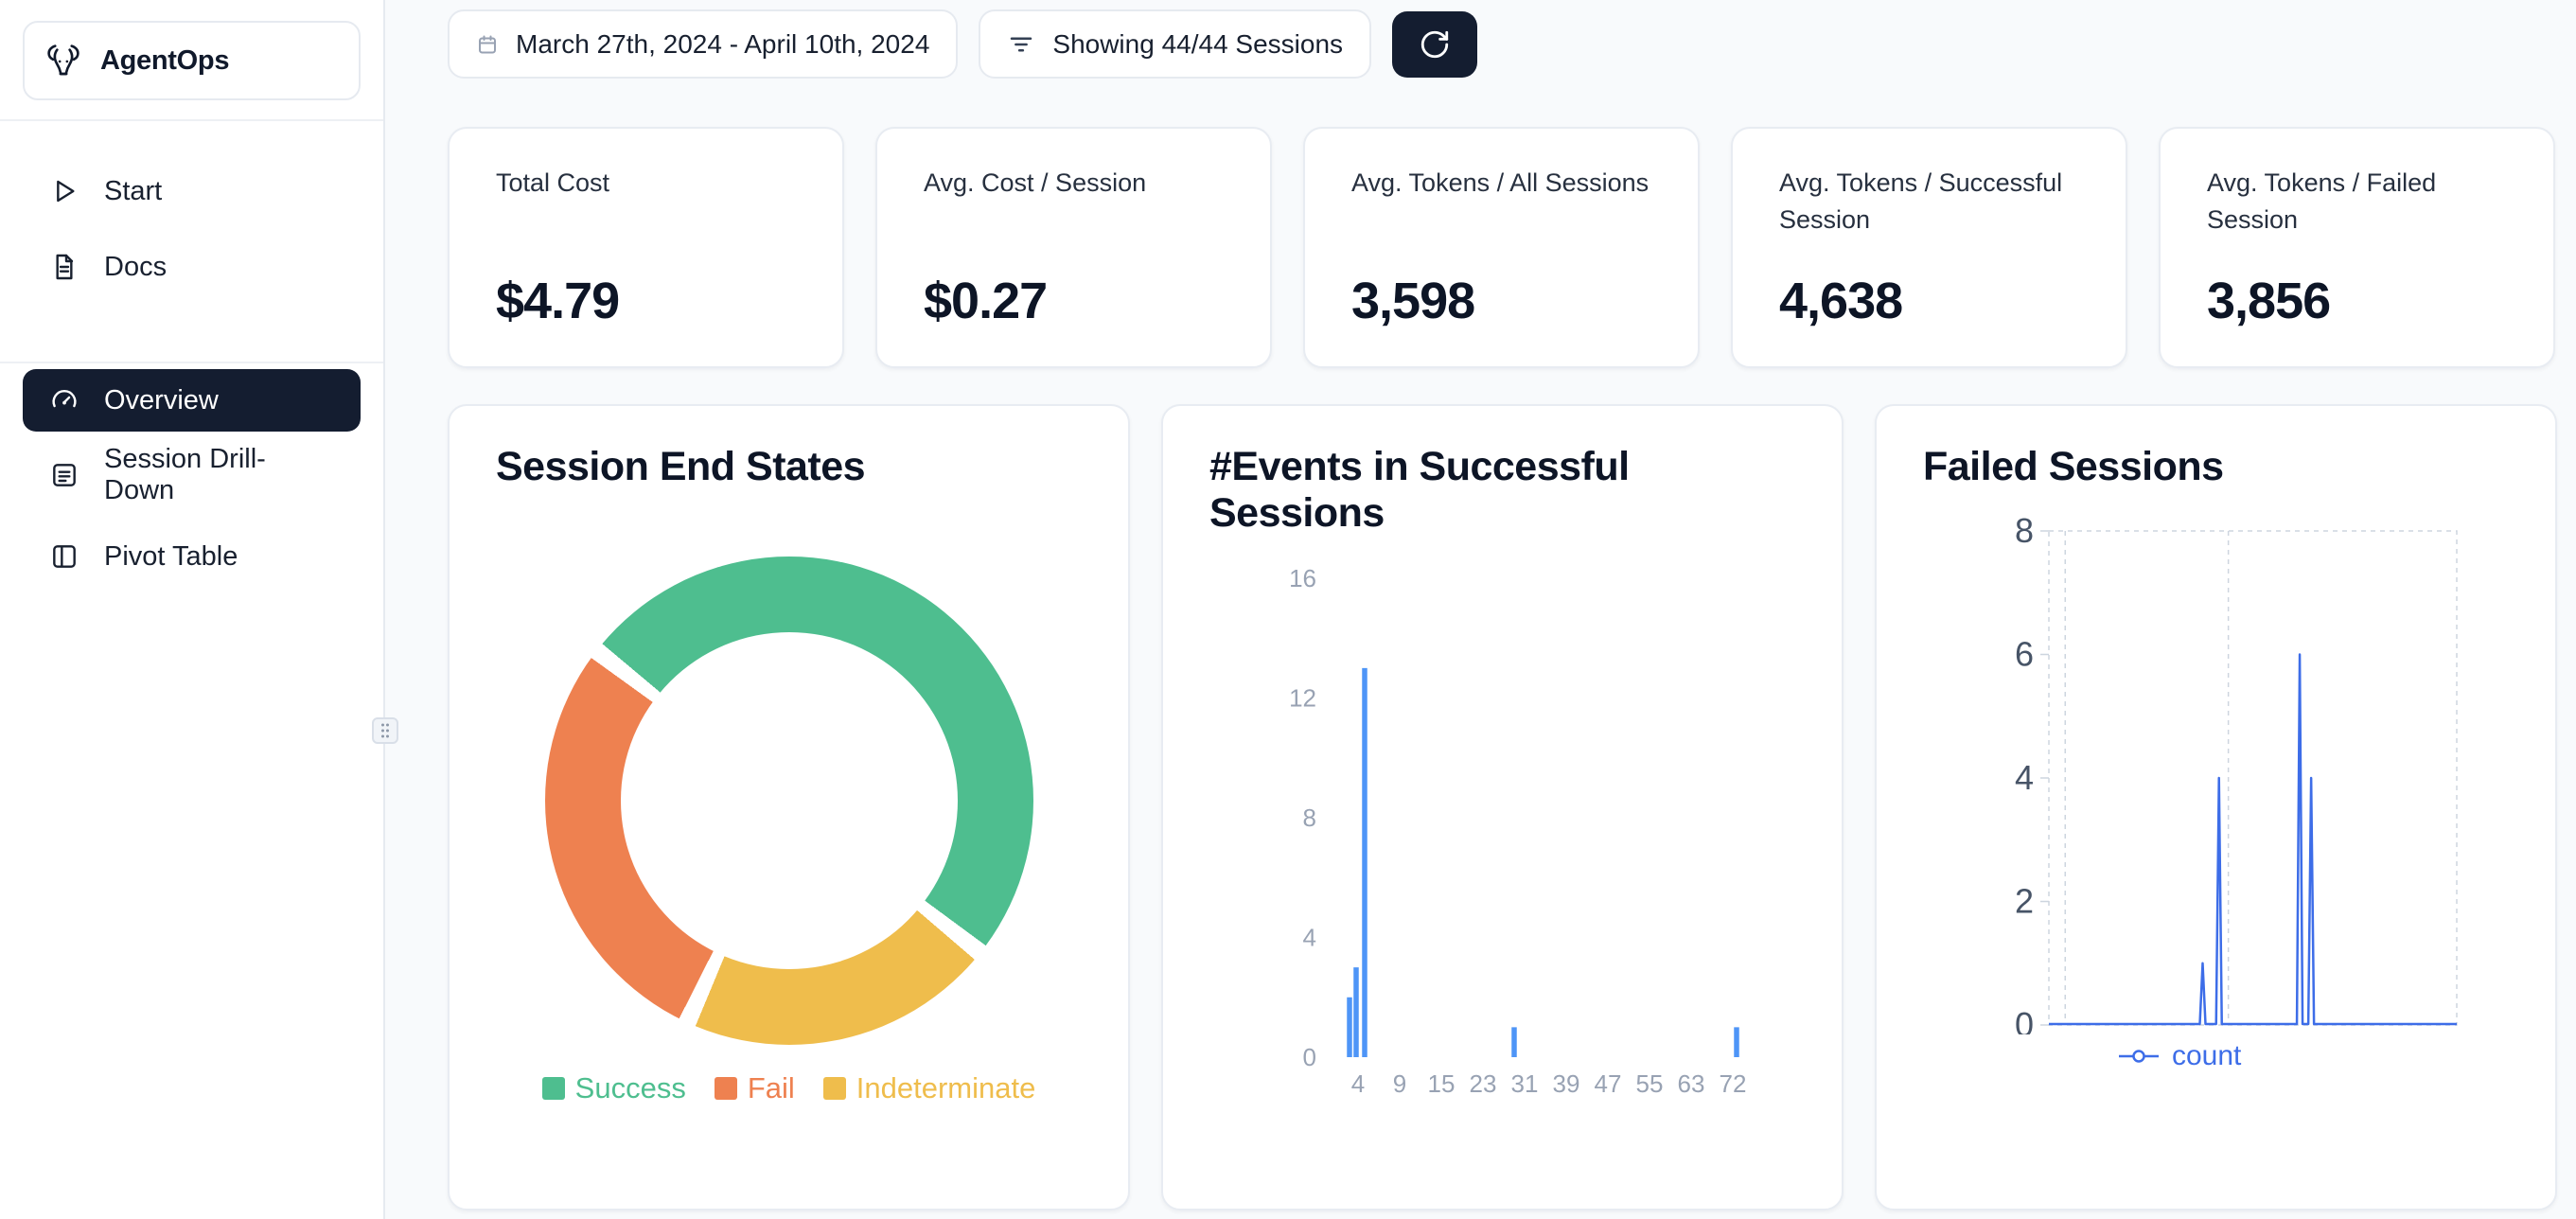 This screenshot has height=1219, width=2576. What do you see at coordinates (986, 301) in the screenshot?
I see `stat-value: $0.27` at bounding box center [986, 301].